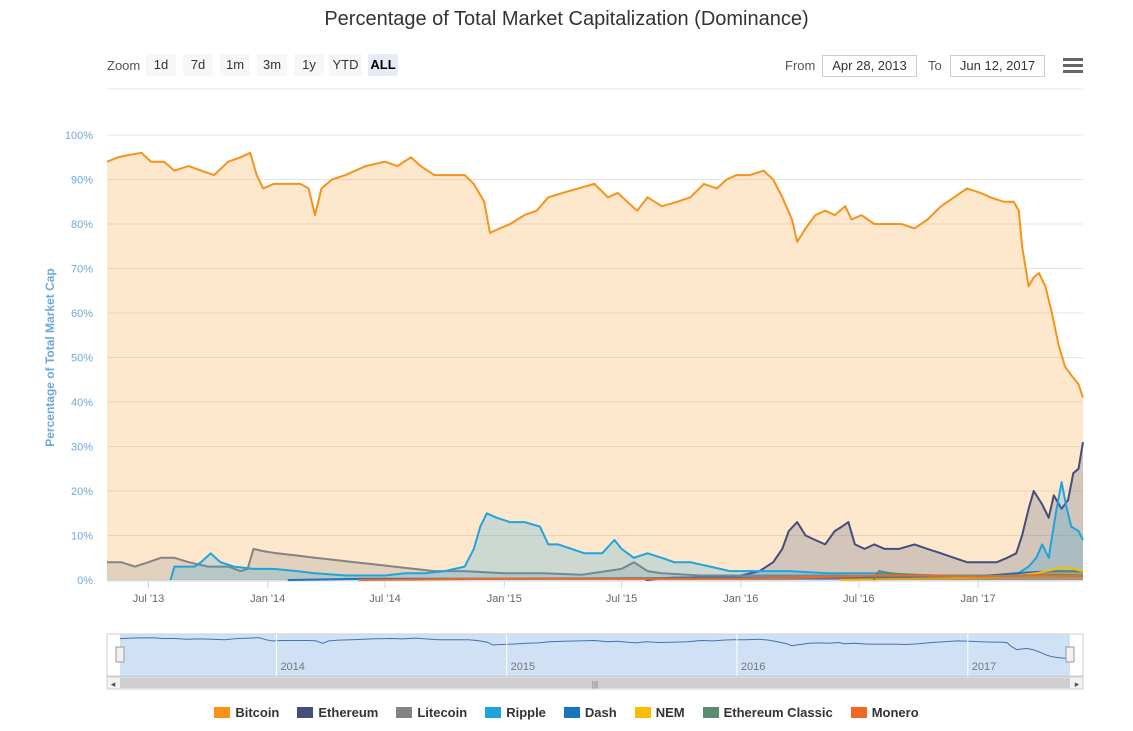  I want to click on legend-label: Monero, so click(895, 712).